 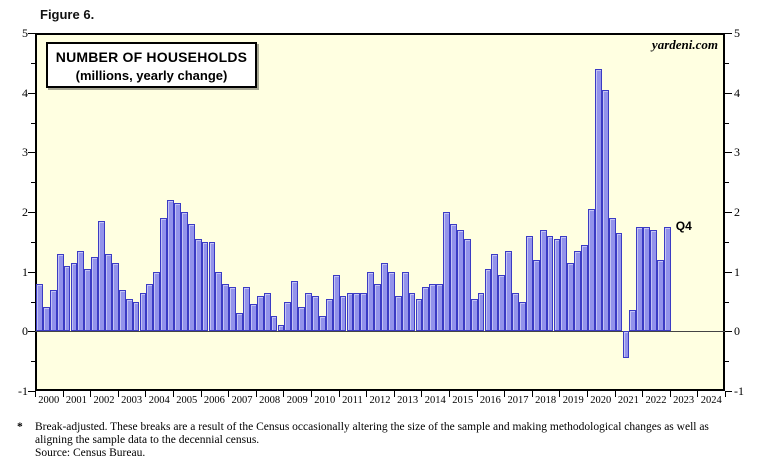 What do you see at coordinates (151, 75) in the screenshot?
I see `chart-subtitle: (millions, yearly change)` at bounding box center [151, 75].